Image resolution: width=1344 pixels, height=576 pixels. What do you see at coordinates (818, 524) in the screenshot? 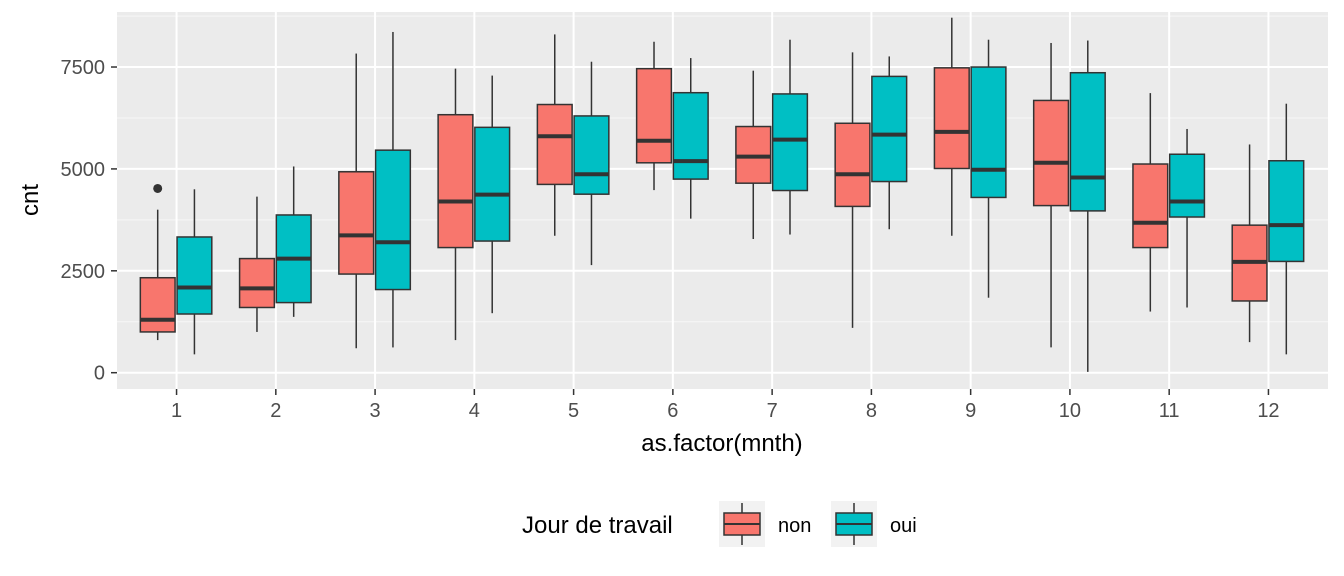
I see `legend-keys: non oui` at bounding box center [818, 524].